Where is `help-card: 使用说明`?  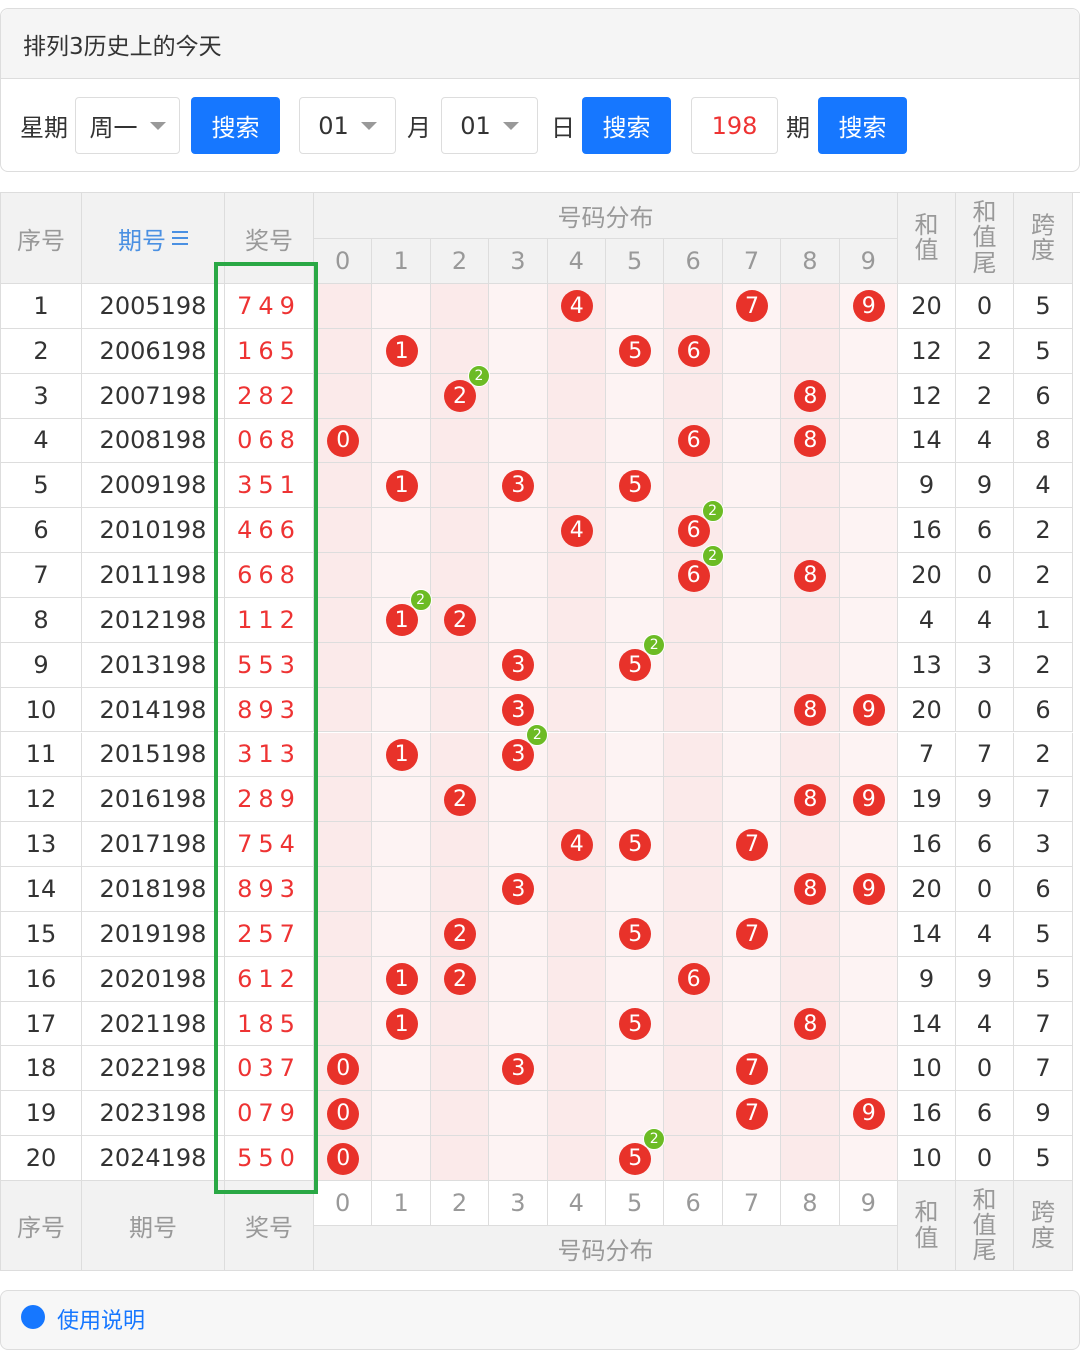
help-card: 使用说明 is located at coordinates (540, 1320).